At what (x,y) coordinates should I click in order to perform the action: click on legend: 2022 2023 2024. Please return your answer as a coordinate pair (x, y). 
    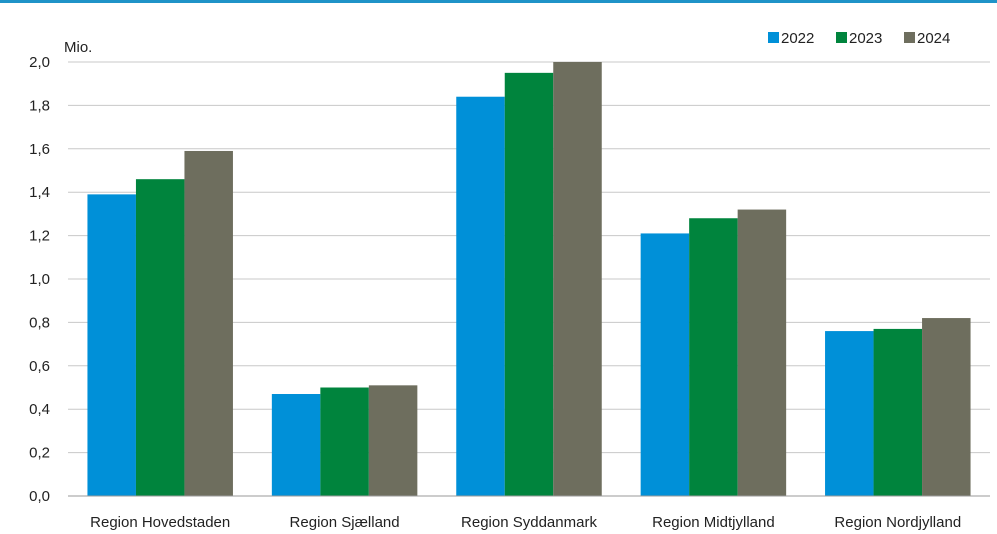
    Looking at the image, I should click on (859, 38).